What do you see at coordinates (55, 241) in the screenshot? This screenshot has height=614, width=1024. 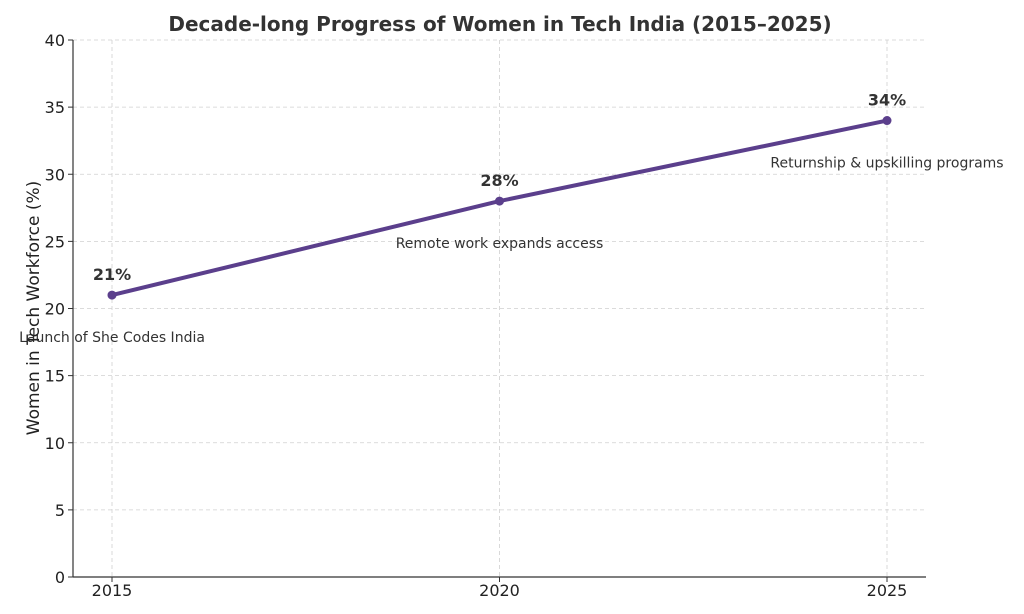 I see `y-tick-label: 25` at bounding box center [55, 241].